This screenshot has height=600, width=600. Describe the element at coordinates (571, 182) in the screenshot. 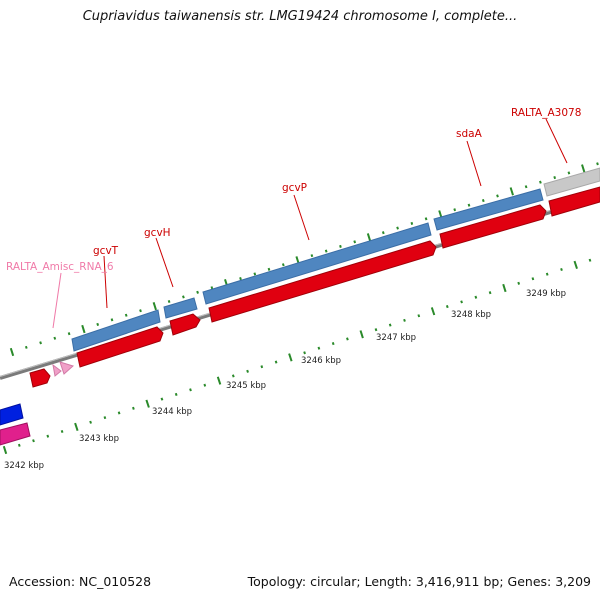

I see `gene-pseudo-gray` at that location.